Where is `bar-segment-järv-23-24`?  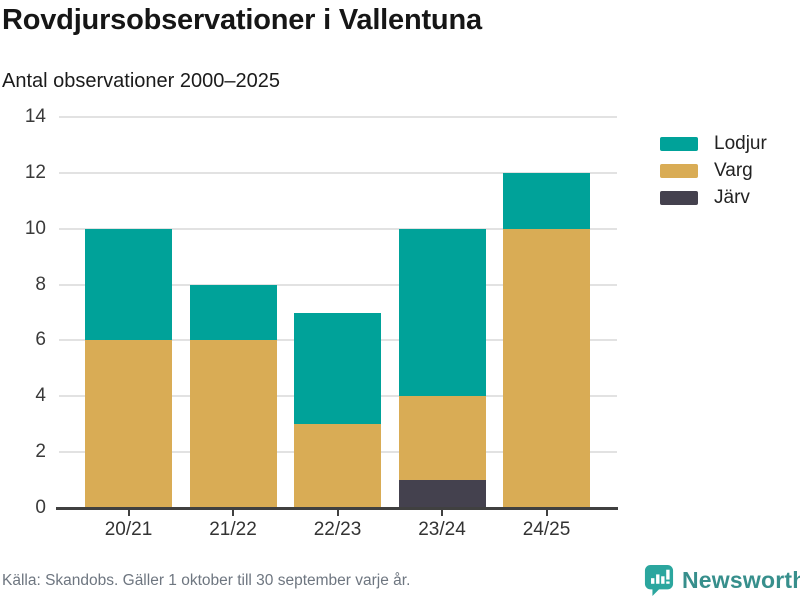 bar-segment-järv-23-24 is located at coordinates (442, 494).